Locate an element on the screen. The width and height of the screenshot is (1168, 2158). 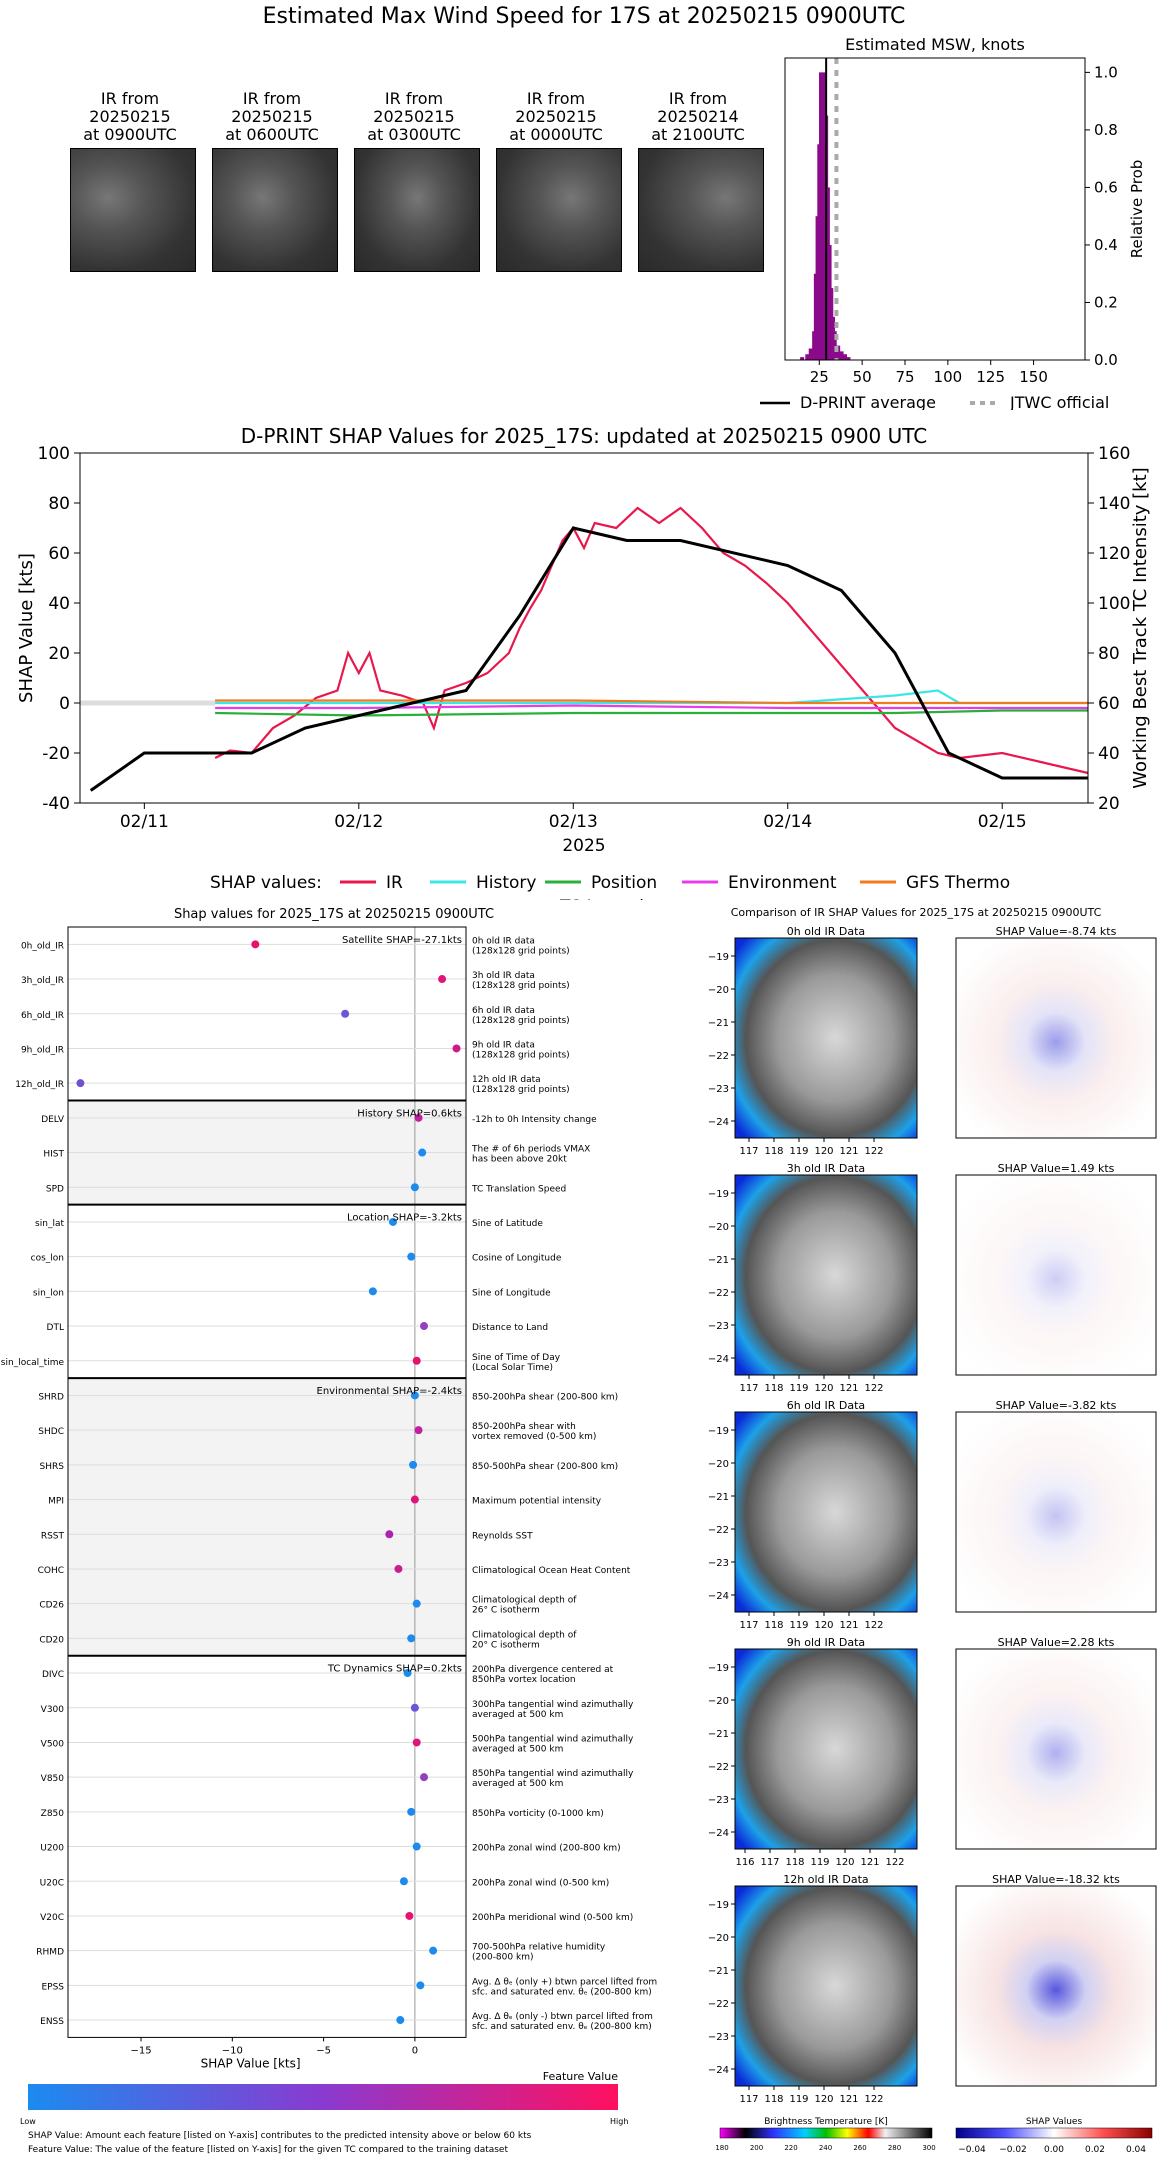
shap-panel-title: SHAP Value=-8.74 kts is located at coordinates (1056, 931).